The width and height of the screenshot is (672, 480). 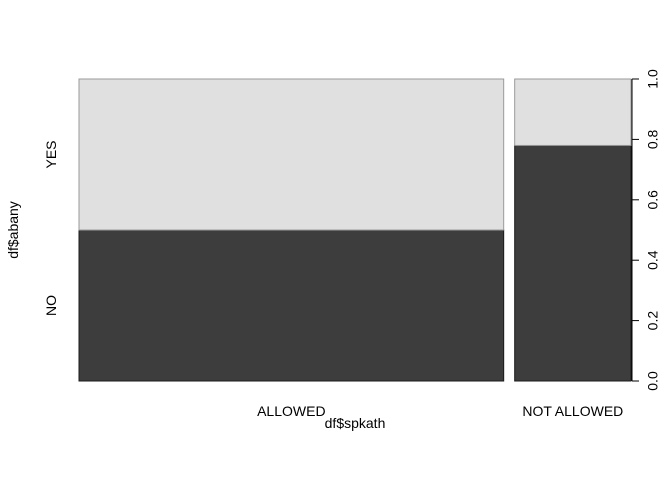 What do you see at coordinates (355, 423) in the screenshot?
I see `x-axis-label: df$spkath` at bounding box center [355, 423].